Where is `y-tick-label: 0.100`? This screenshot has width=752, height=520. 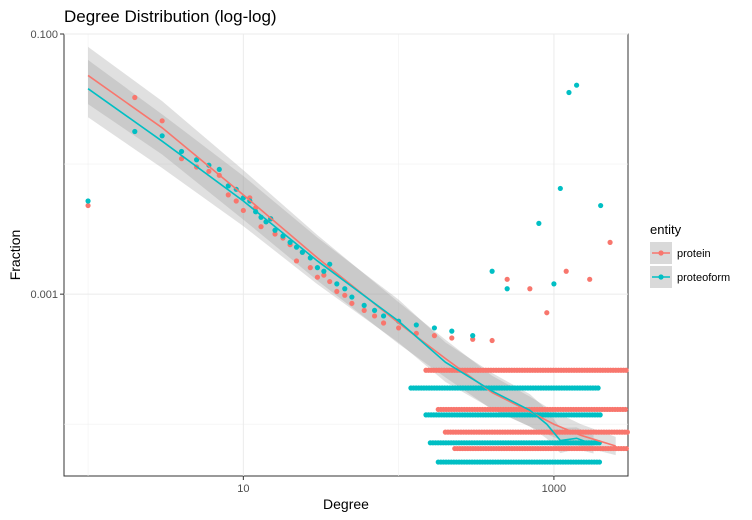
y-tick-label: 0.100 is located at coordinates (44, 35).